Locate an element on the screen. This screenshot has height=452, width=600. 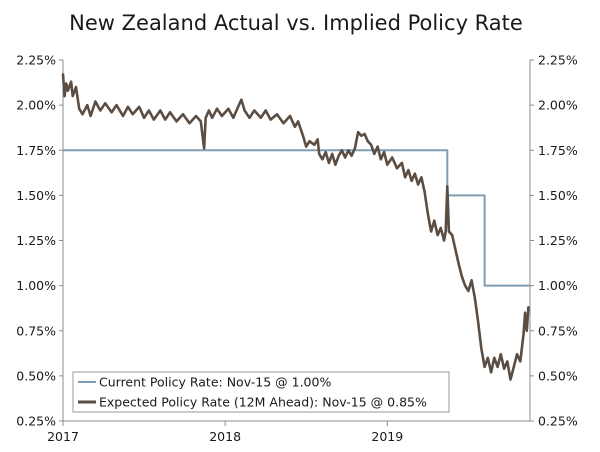
y-tick-label-right: 0.25% is located at coordinates (558, 421).